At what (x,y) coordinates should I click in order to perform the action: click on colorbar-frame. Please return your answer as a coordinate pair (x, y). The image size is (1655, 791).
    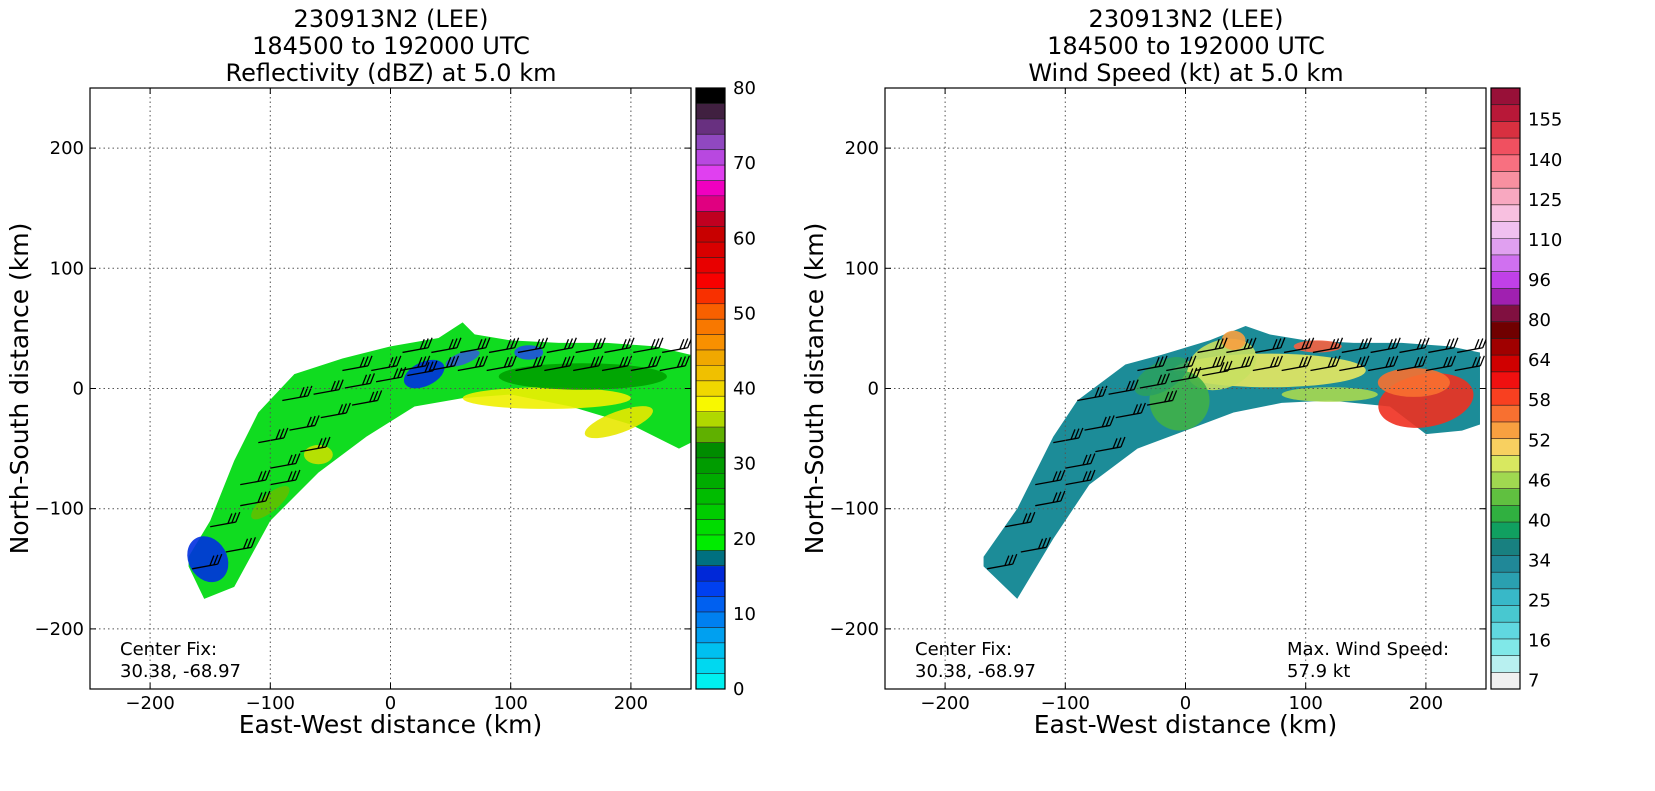
    Looking at the image, I should click on (710, 388).